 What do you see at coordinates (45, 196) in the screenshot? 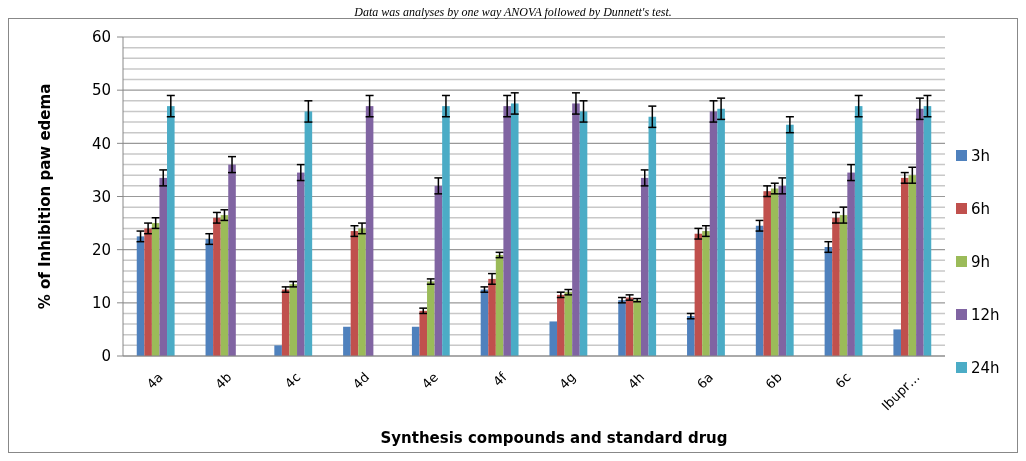
I see `y-axis-title: % of Inhibition paw edema` at bounding box center [45, 196].